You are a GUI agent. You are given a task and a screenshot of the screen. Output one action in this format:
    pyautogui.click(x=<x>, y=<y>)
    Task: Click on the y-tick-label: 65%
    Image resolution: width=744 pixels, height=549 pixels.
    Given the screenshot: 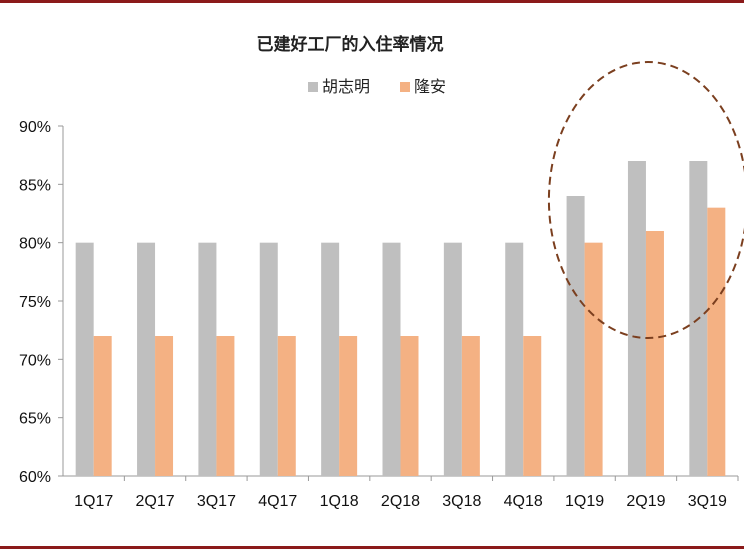 What is the action you would take?
    pyautogui.click(x=35, y=419)
    